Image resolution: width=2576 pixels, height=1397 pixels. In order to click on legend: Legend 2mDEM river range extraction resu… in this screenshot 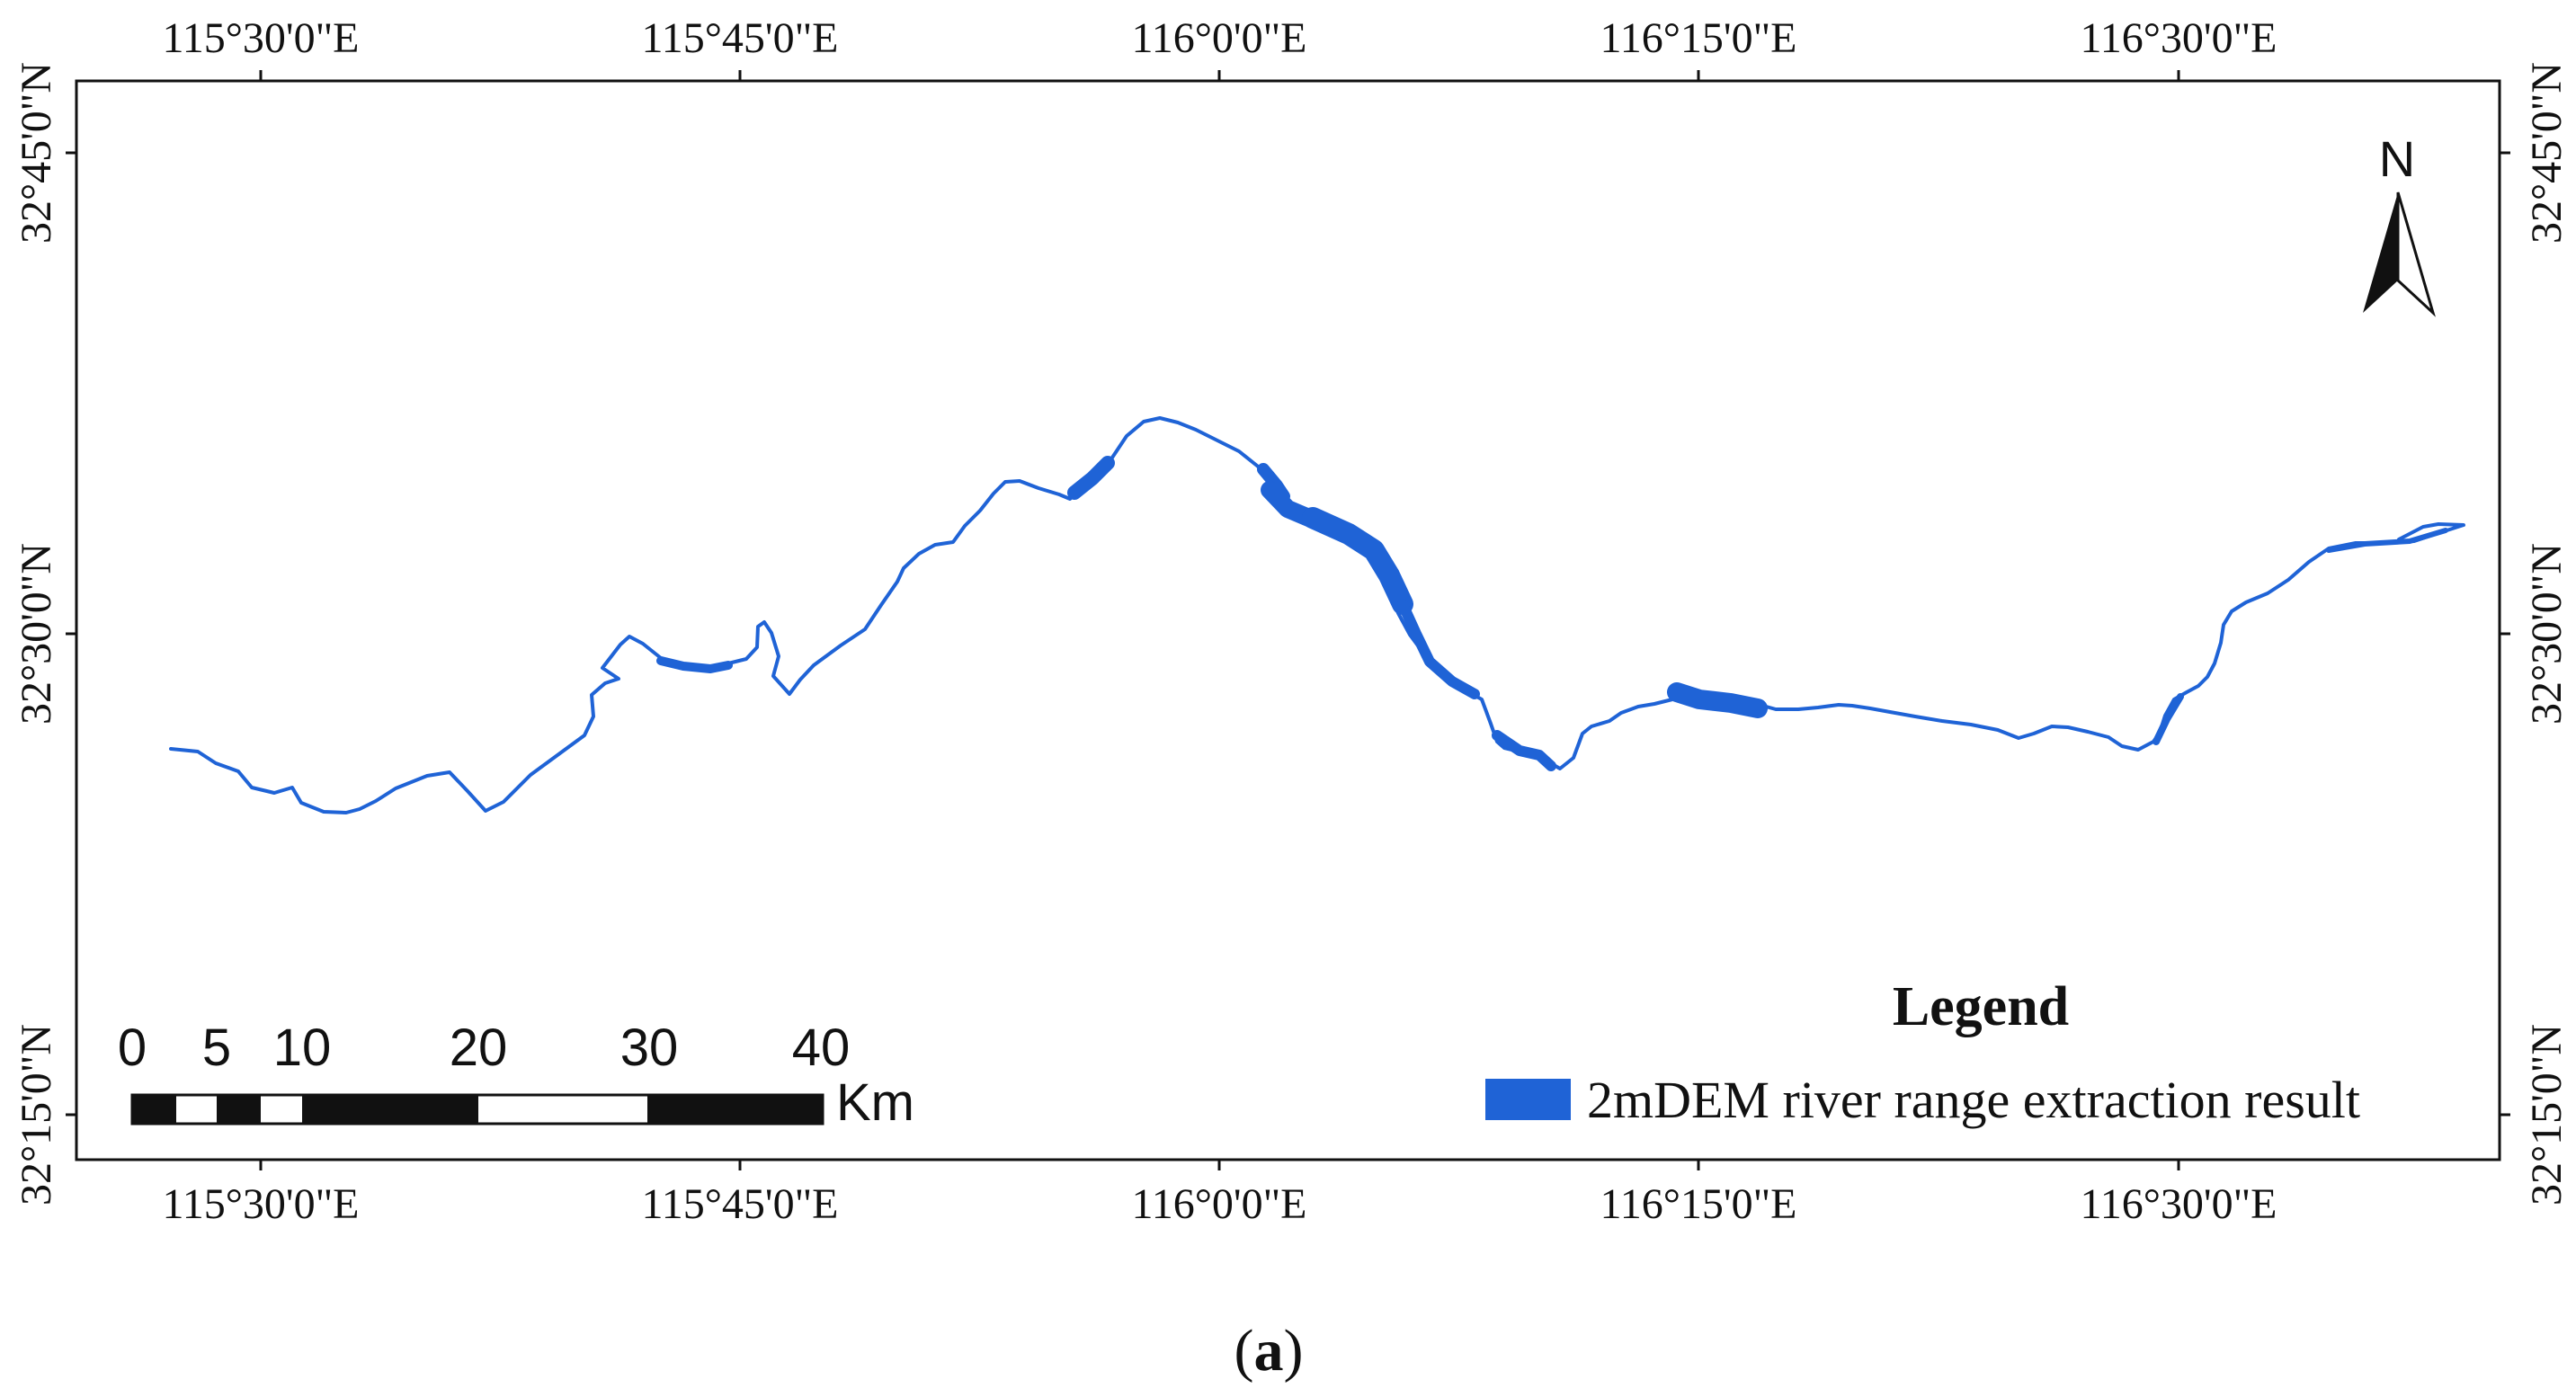, I will do `click(1923, 1052)`.